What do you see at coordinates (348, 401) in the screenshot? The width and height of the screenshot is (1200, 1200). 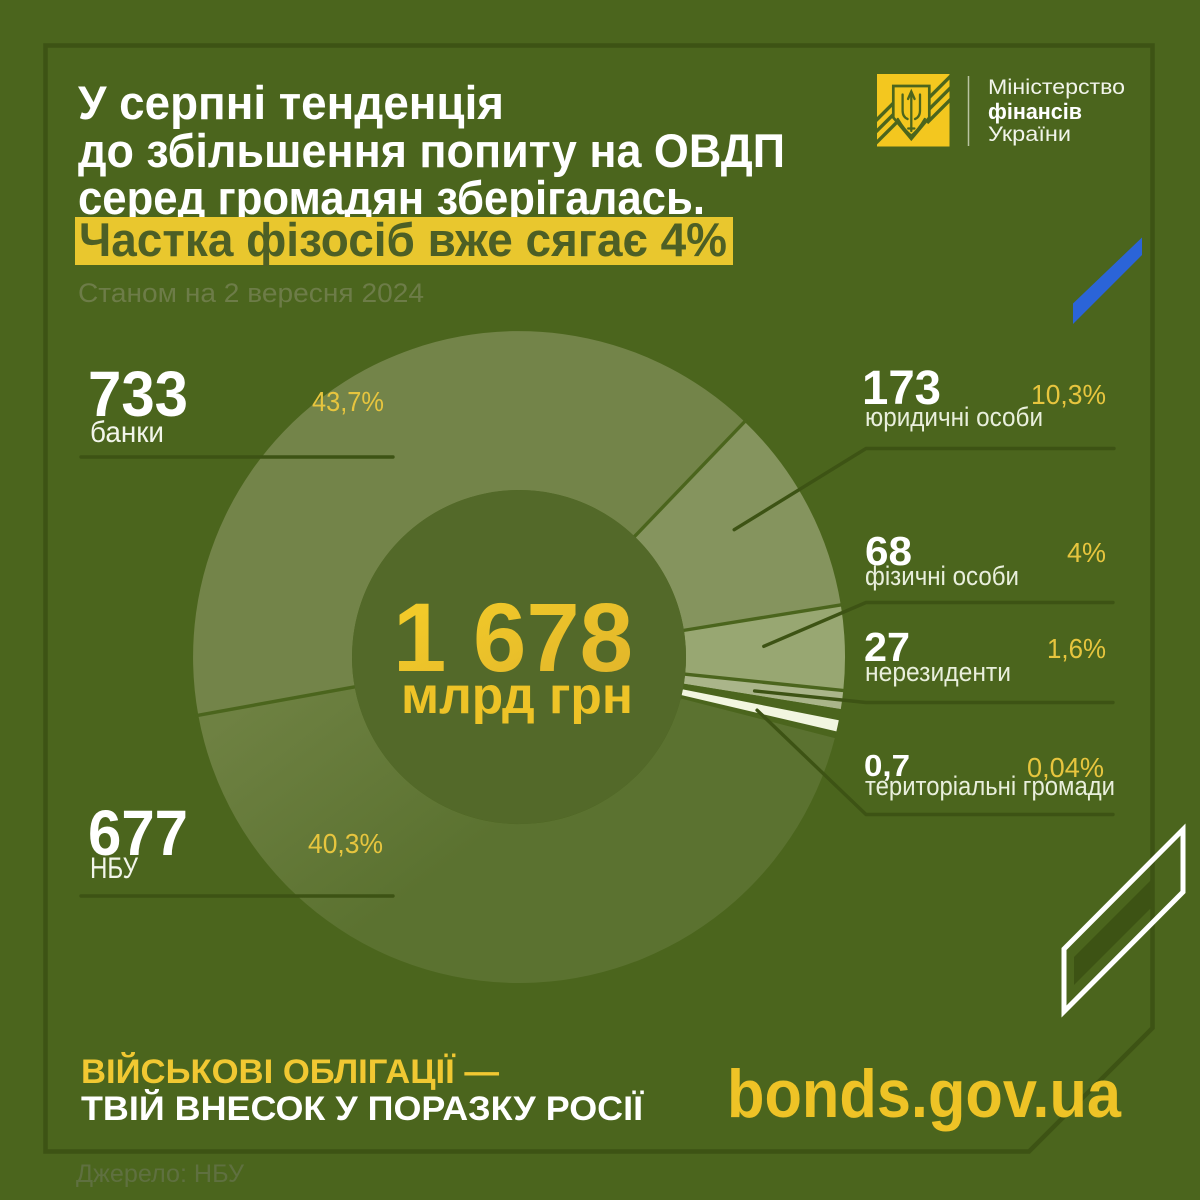 I see `svg-text: 43,7%` at bounding box center [348, 401].